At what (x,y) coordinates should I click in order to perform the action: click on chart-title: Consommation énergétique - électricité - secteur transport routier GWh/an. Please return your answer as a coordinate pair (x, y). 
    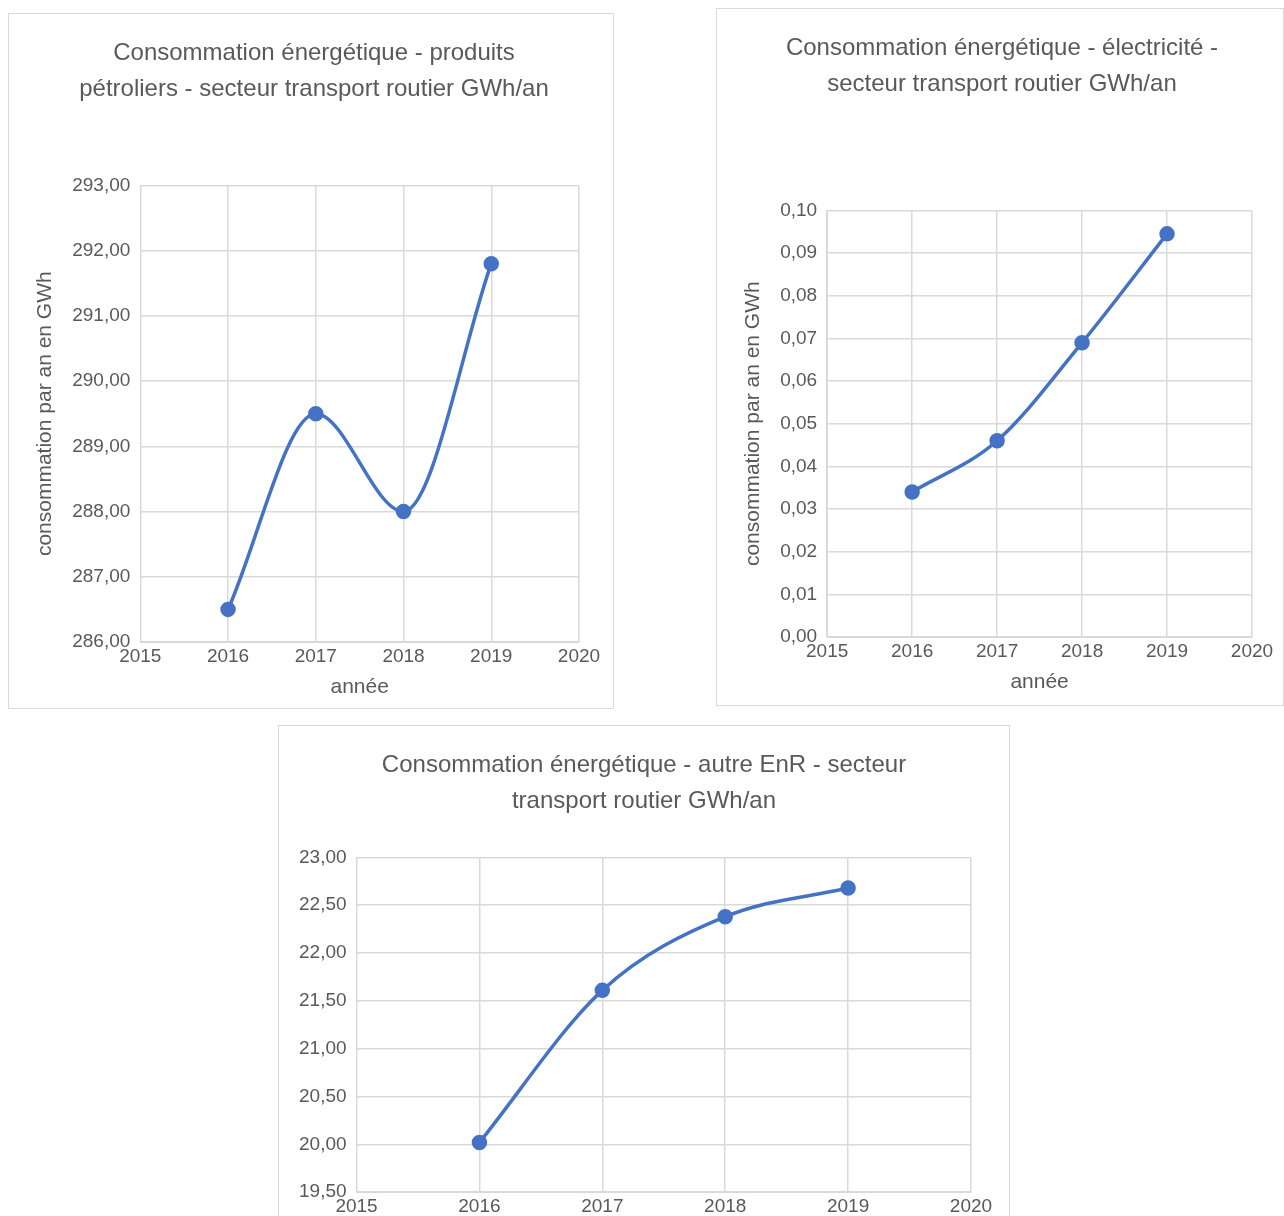
    Looking at the image, I should click on (1002, 65).